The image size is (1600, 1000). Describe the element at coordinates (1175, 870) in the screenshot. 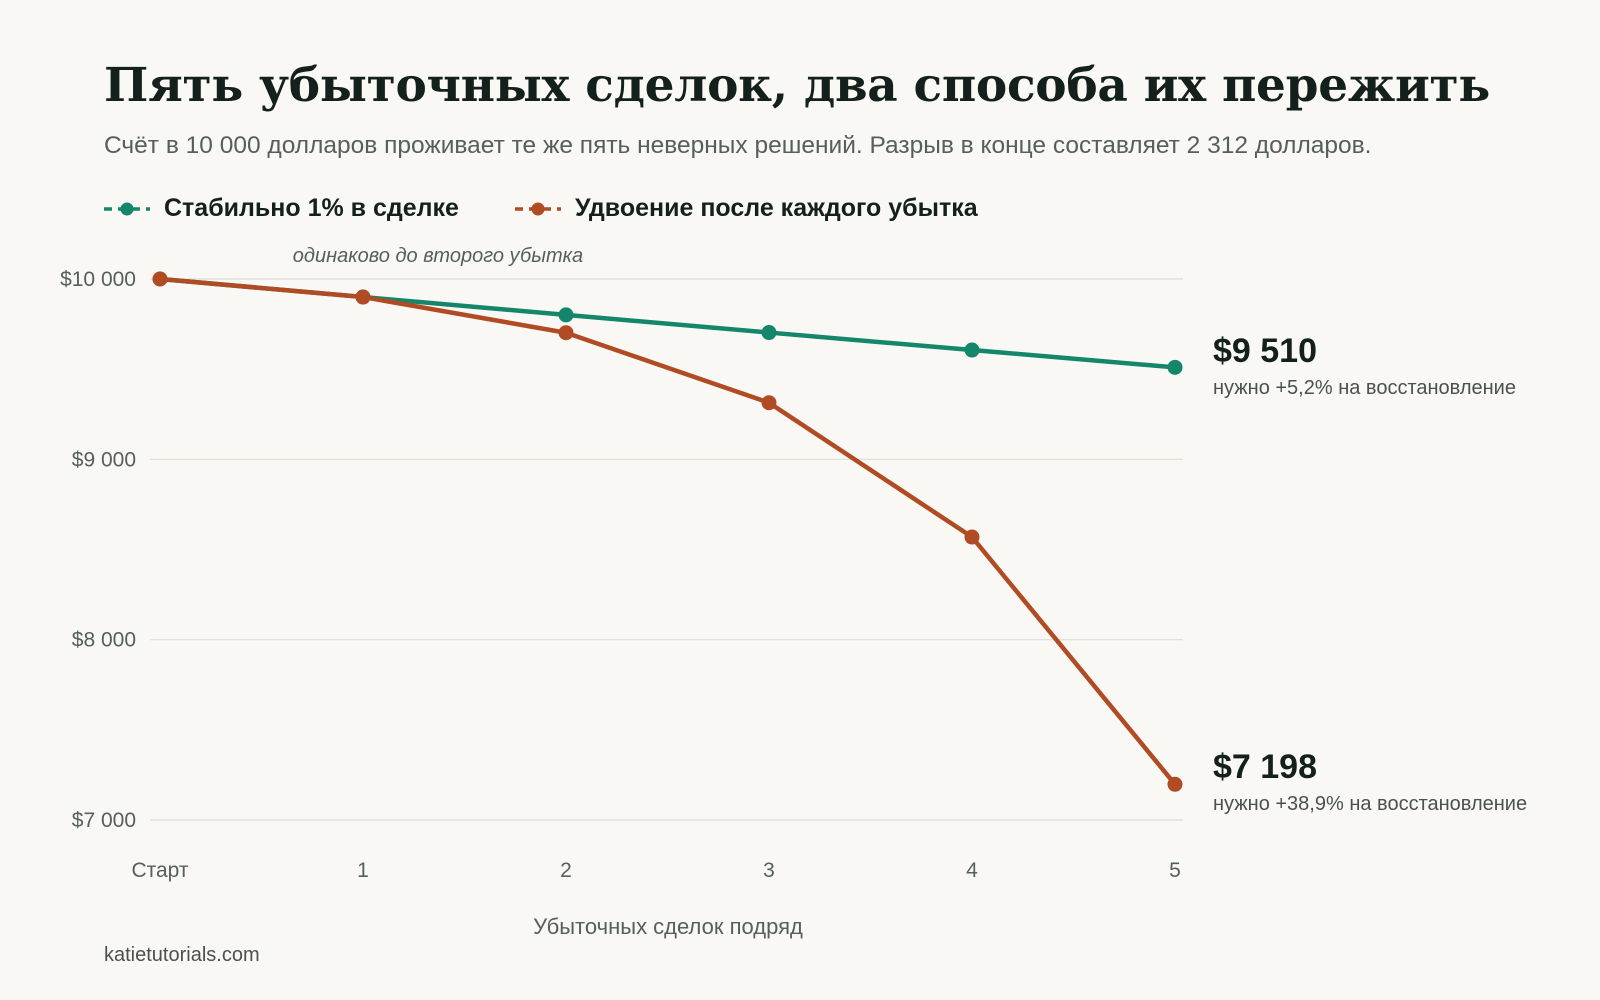

I see `x-tick-label: 5` at that location.